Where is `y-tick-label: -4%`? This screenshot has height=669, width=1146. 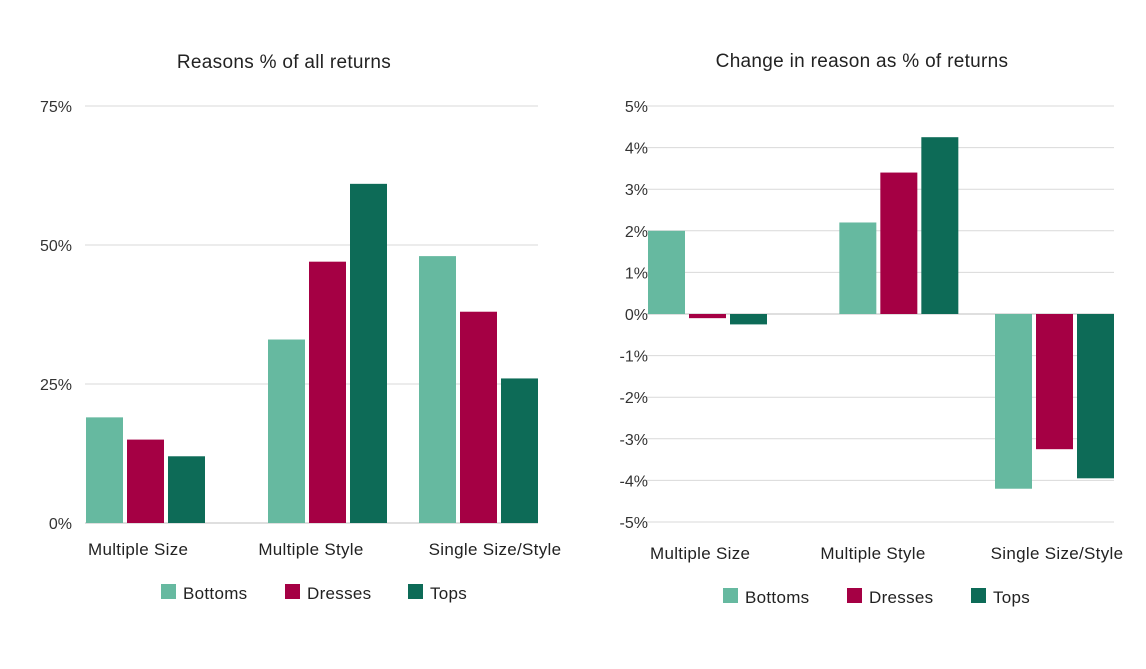 y-tick-label: -4% is located at coordinates (634, 481).